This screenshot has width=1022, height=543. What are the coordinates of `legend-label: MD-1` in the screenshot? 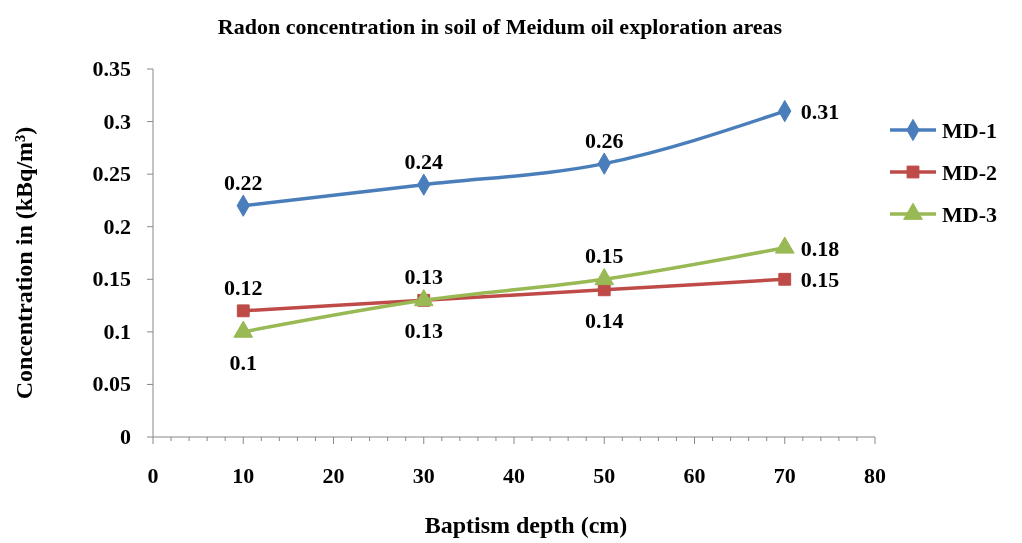 It's located at (969, 130).